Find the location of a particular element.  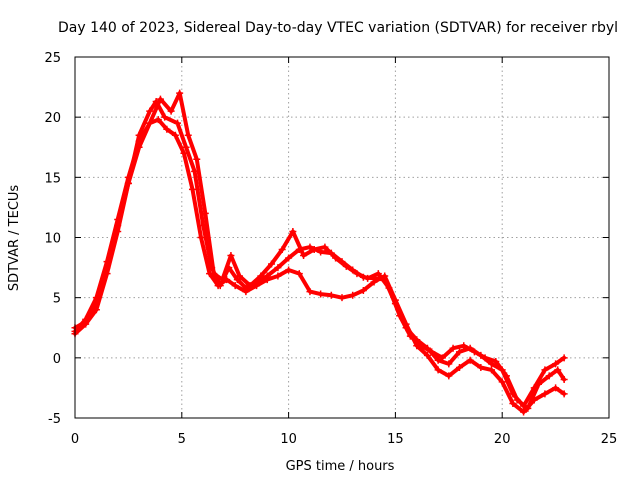

x-tick-label: 25 is located at coordinates (609, 439).